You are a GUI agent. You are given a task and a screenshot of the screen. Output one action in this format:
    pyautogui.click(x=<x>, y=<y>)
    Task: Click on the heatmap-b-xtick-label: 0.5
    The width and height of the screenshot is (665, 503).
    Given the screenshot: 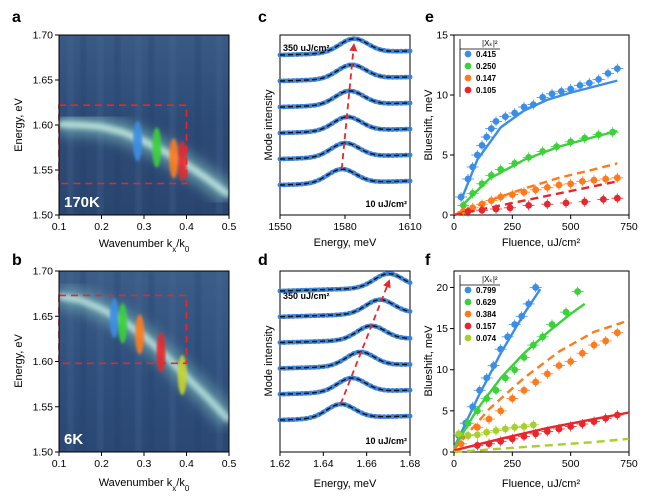 What is the action you would take?
    pyautogui.click(x=229, y=464)
    